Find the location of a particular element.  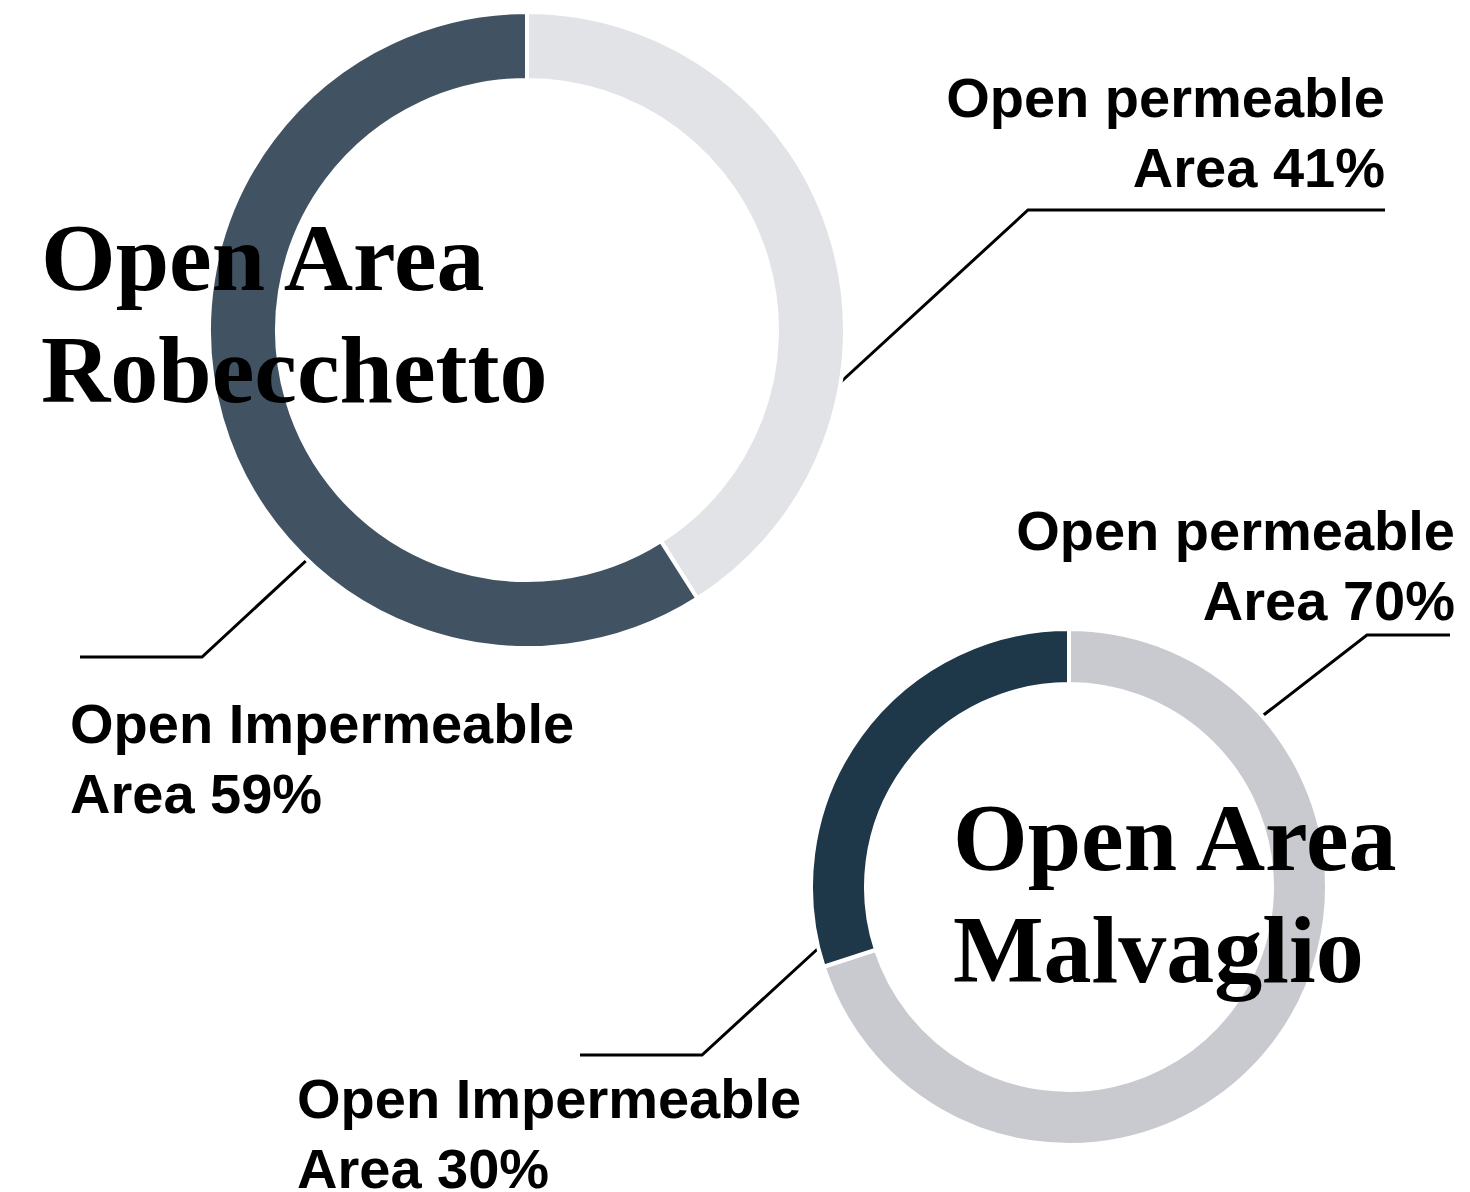

text: Open Area Malvaglio is located at coordinates (1187, 893).